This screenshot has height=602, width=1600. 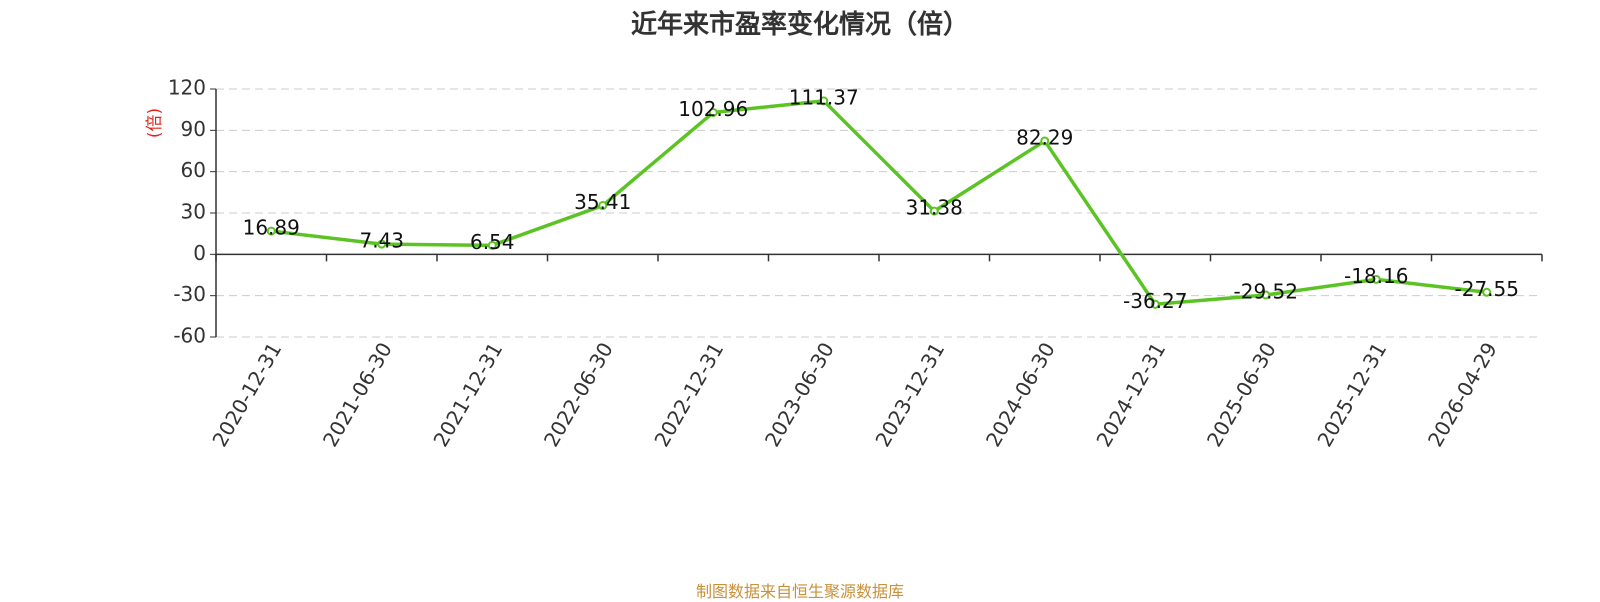 What do you see at coordinates (799, 25) in the screenshot?
I see `chart-title: 近年来市盈率变化情况（倍）` at bounding box center [799, 25].